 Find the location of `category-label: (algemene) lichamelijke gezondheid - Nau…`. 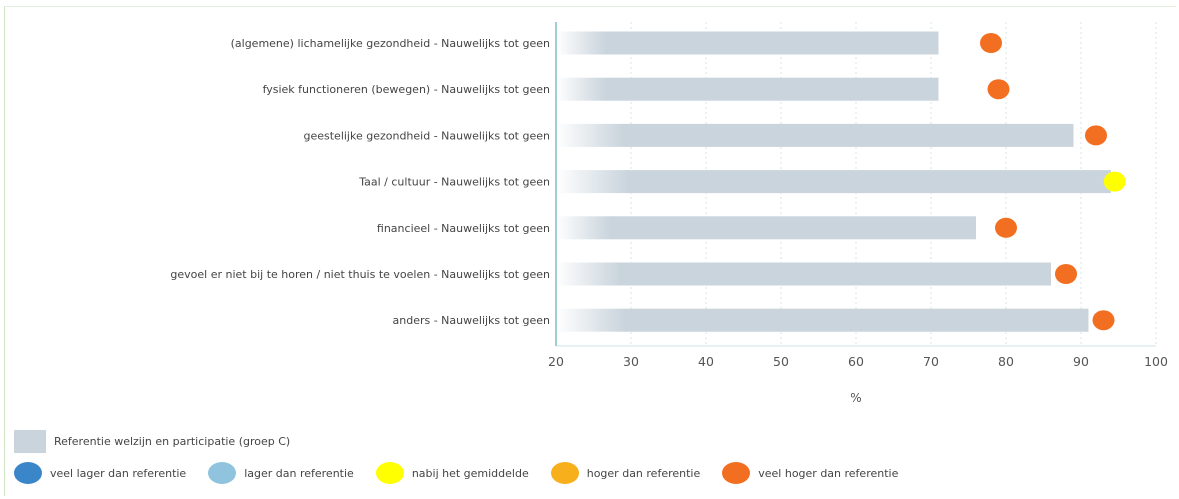

category-label: (algemene) lichamelijke gezondheid - Nau… is located at coordinates (390, 43).